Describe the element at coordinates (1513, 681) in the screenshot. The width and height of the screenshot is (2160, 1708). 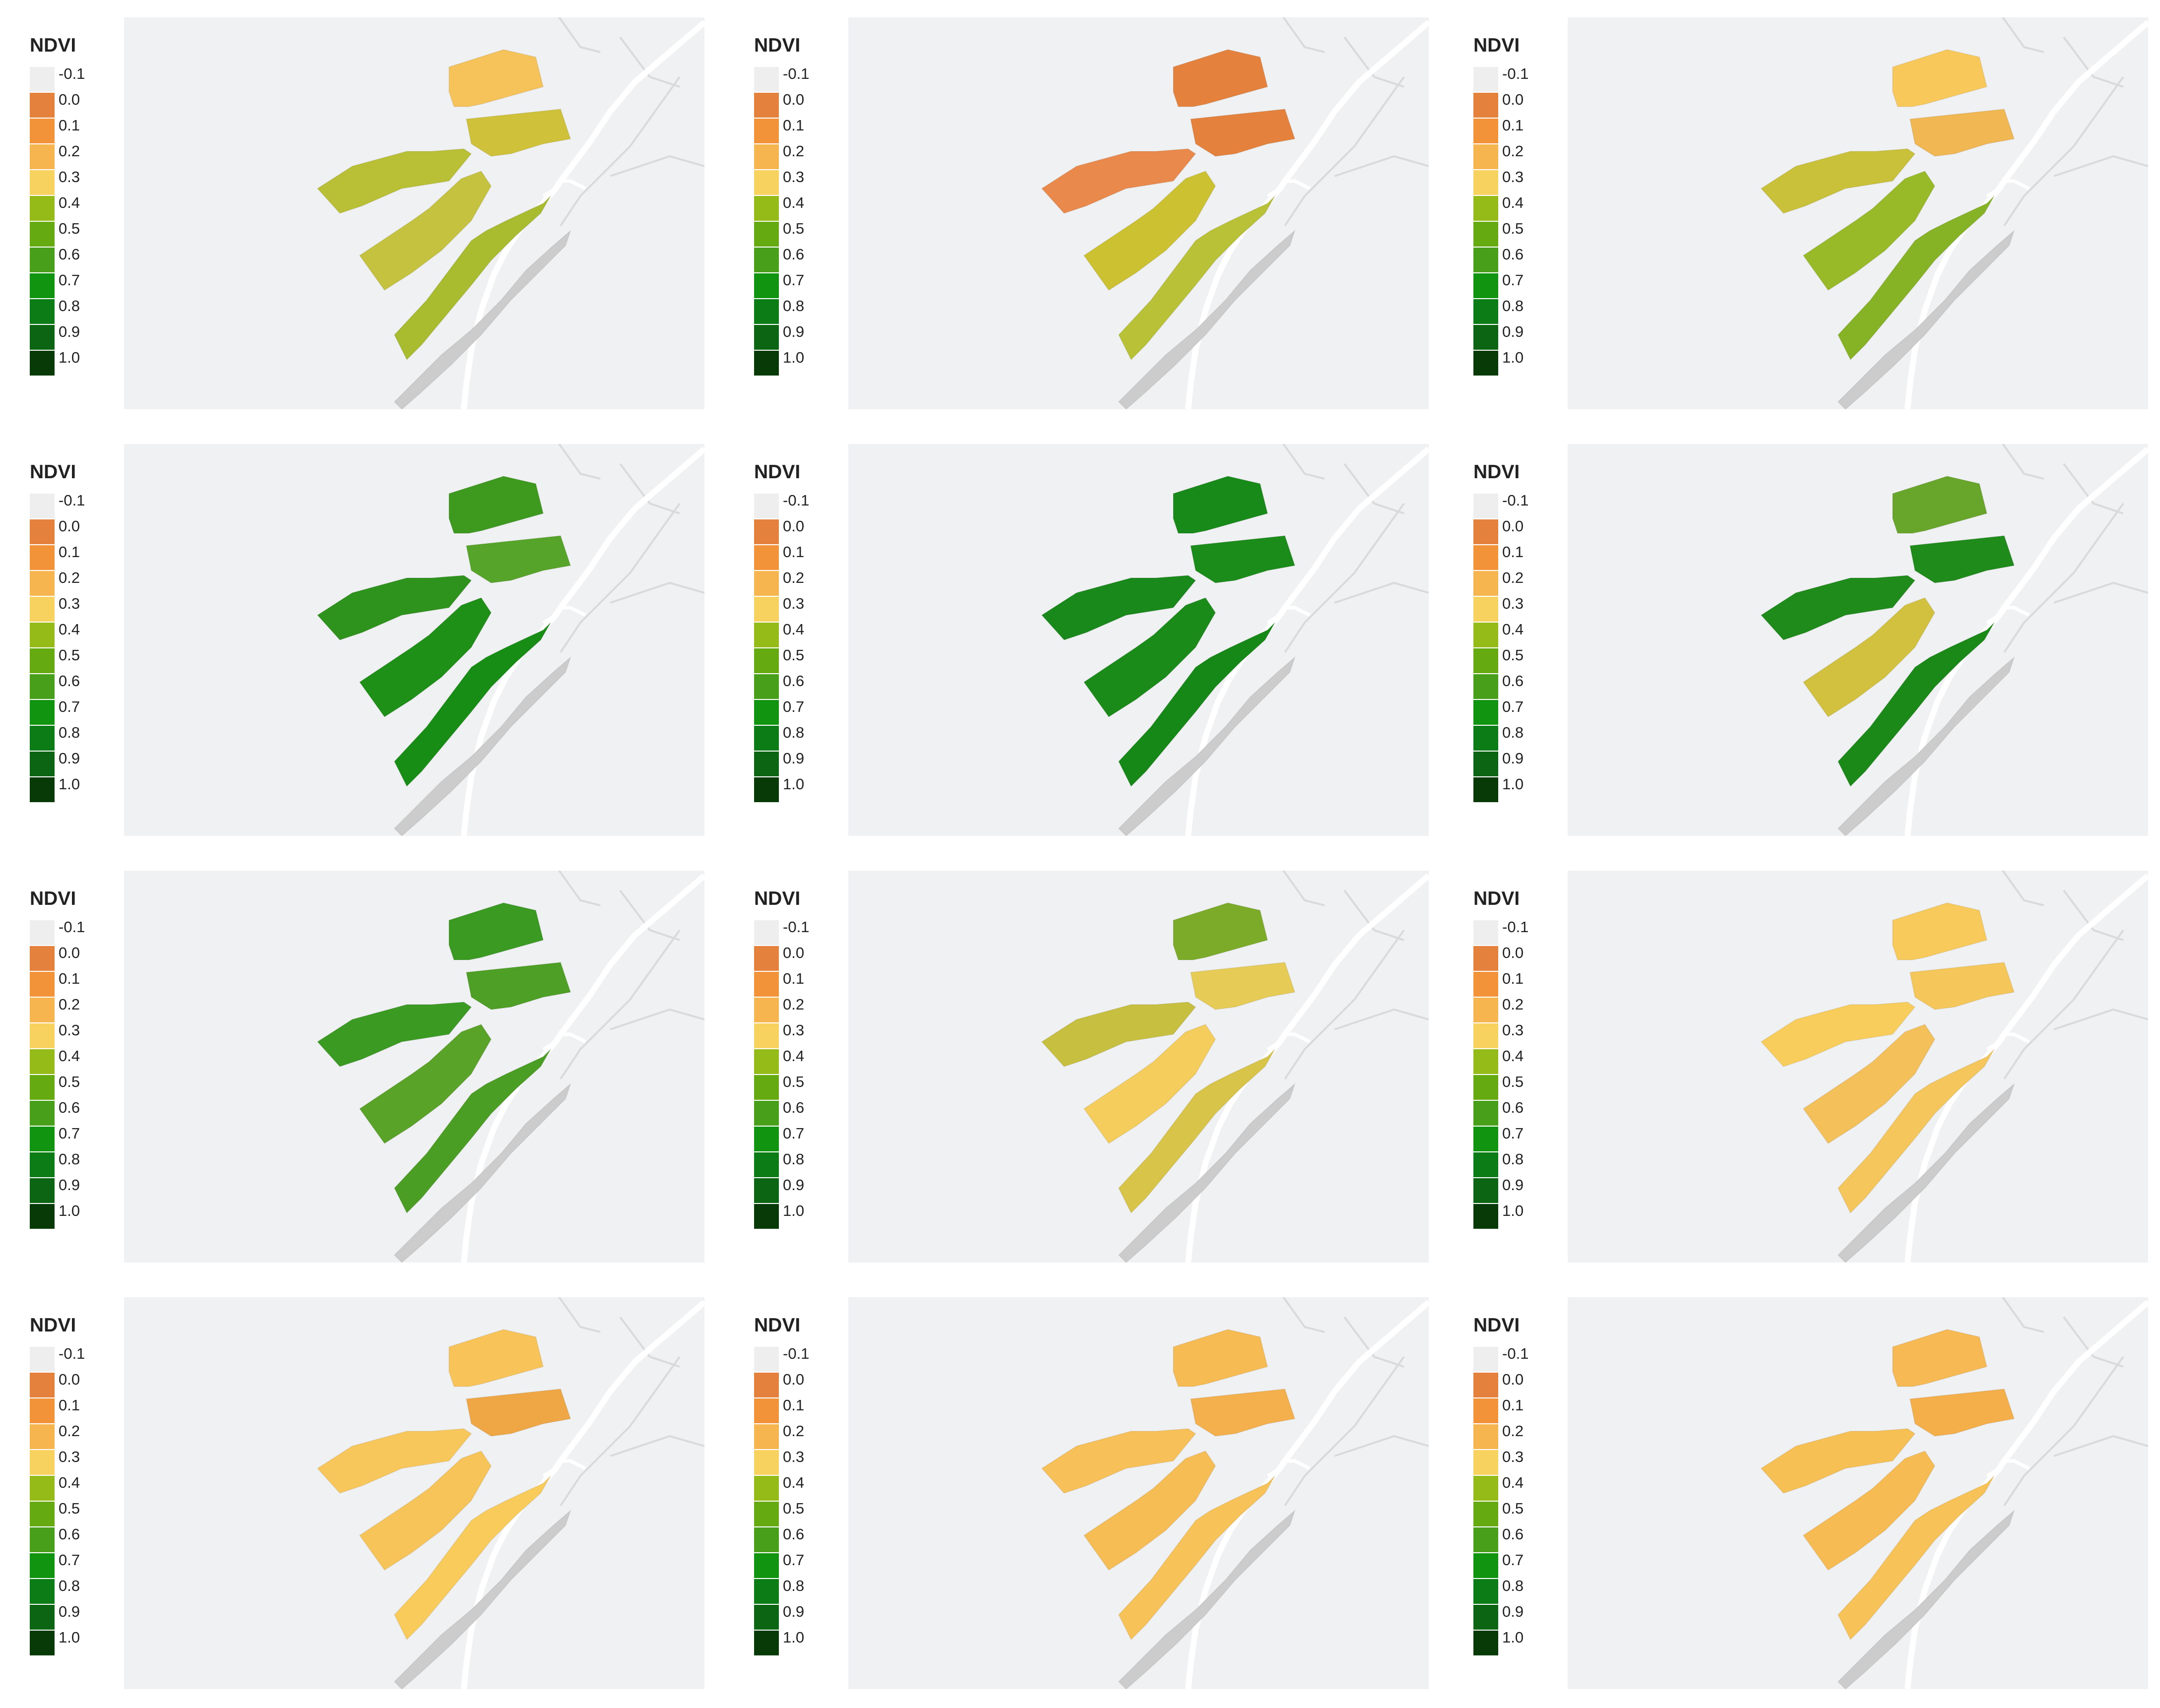
I see `legend-label: 0.6` at that location.